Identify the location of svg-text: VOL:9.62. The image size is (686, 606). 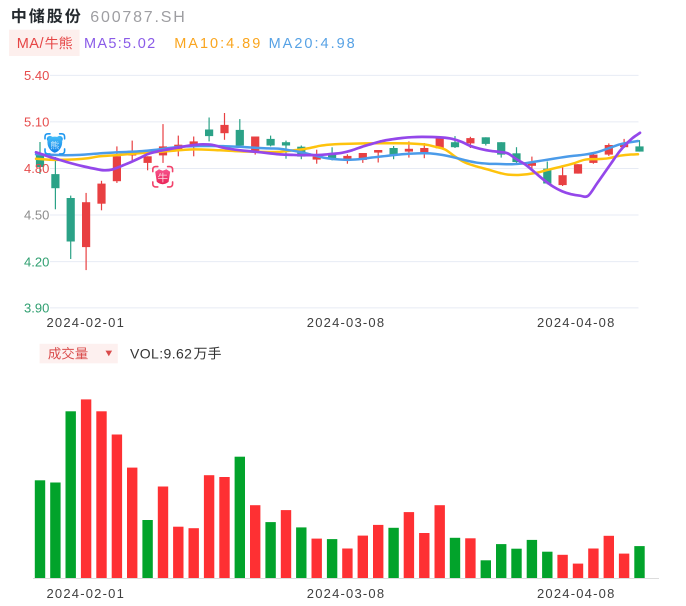
(161, 353).